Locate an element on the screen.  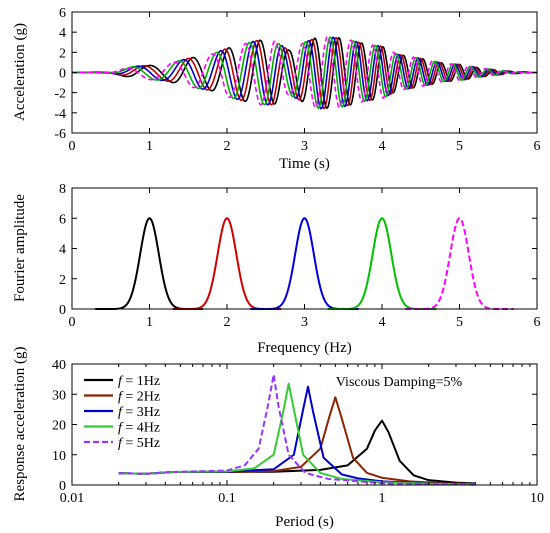
fourier-peak-2hz is located at coordinates (227, 263).